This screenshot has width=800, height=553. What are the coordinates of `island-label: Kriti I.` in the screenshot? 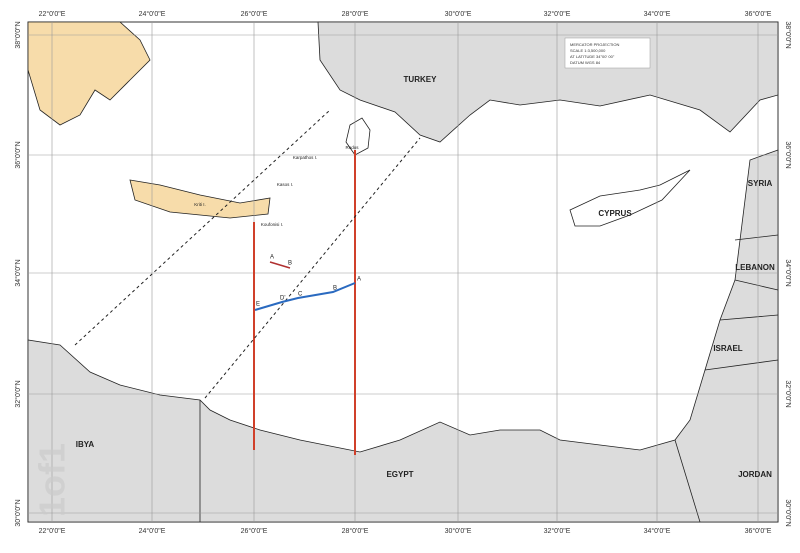 It's located at (200, 204).